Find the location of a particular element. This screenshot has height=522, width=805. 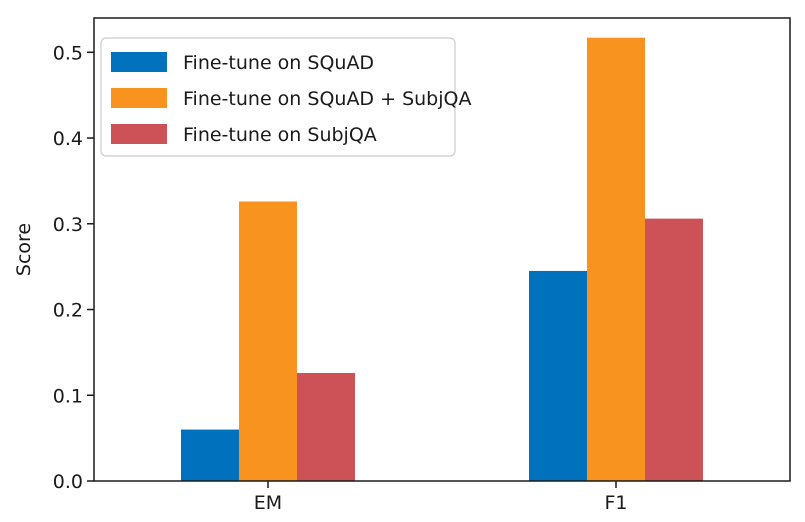

y-tick-label: 0.5 is located at coordinates (68, 53).